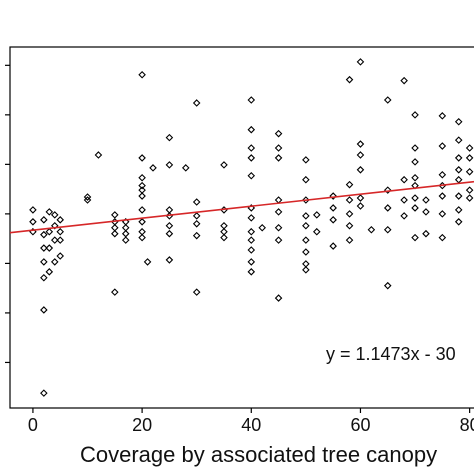  What do you see at coordinates (241, 207) in the screenshot?
I see `trend-line` at bounding box center [241, 207].